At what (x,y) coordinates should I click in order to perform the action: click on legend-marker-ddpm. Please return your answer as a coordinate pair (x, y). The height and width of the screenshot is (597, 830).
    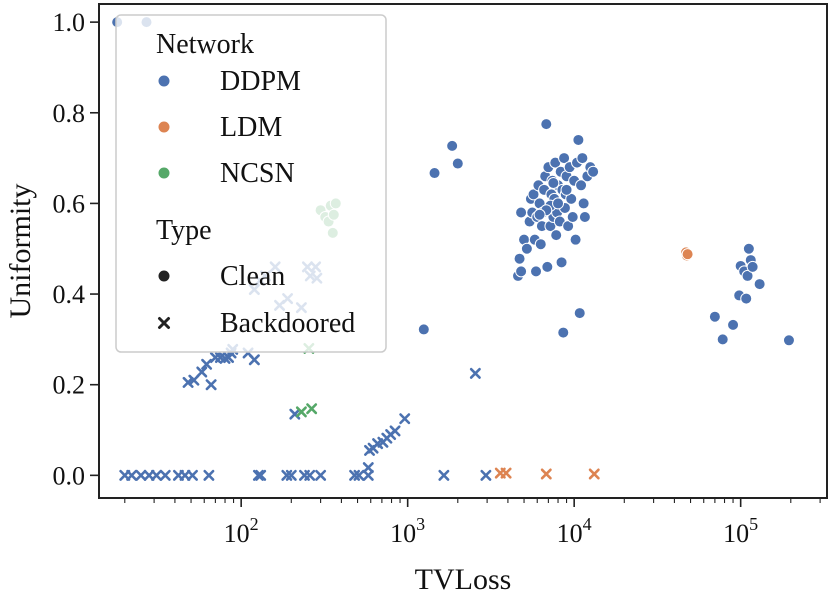
    Looking at the image, I should click on (164, 81).